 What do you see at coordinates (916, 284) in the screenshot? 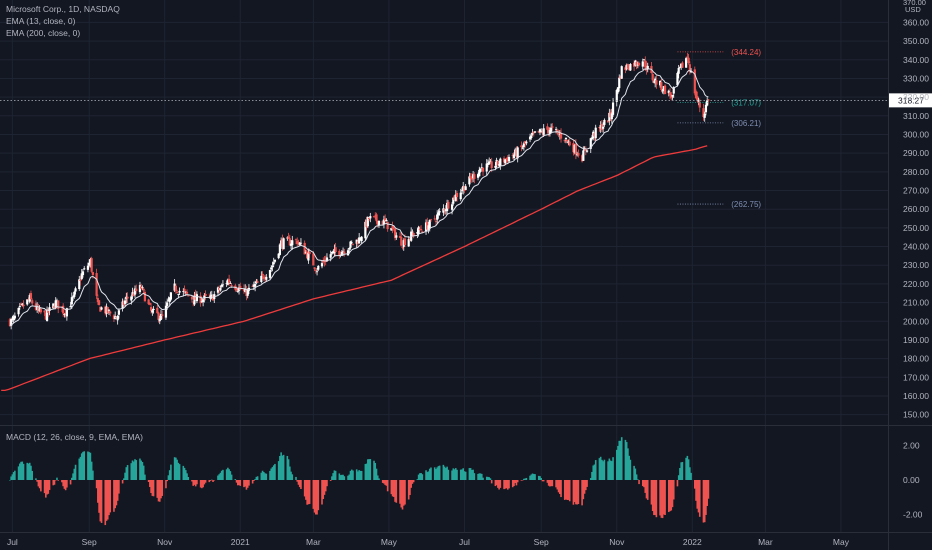
I see `price-tick-label: 220.00` at bounding box center [916, 284].